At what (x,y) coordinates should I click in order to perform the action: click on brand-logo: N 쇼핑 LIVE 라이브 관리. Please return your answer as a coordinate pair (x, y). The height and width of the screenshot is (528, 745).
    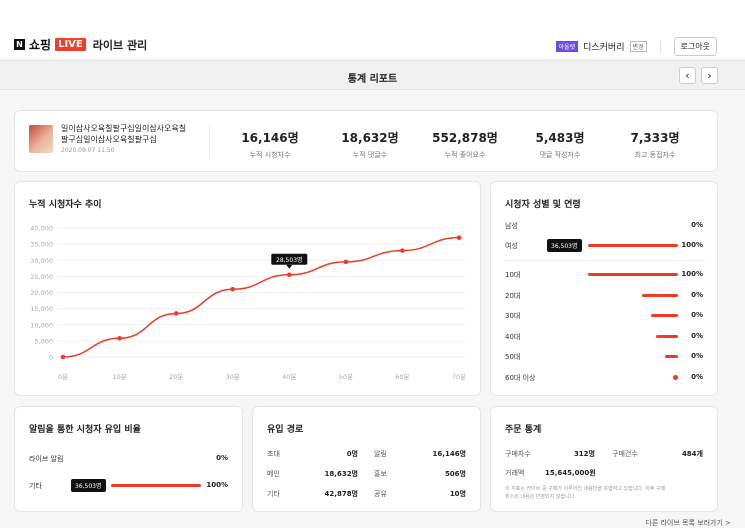
    Looking at the image, I should click on (80, 44).